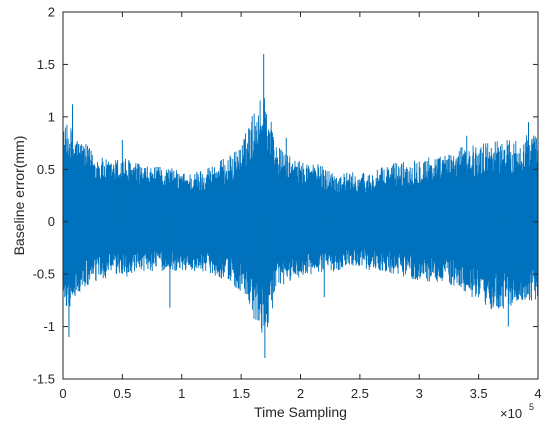  I want to click on y-tick-label: 2, so click(51, 12).